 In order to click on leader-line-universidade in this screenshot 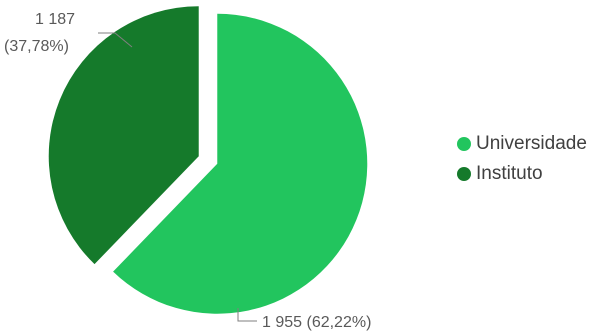, I will do `click(247, 315)`.